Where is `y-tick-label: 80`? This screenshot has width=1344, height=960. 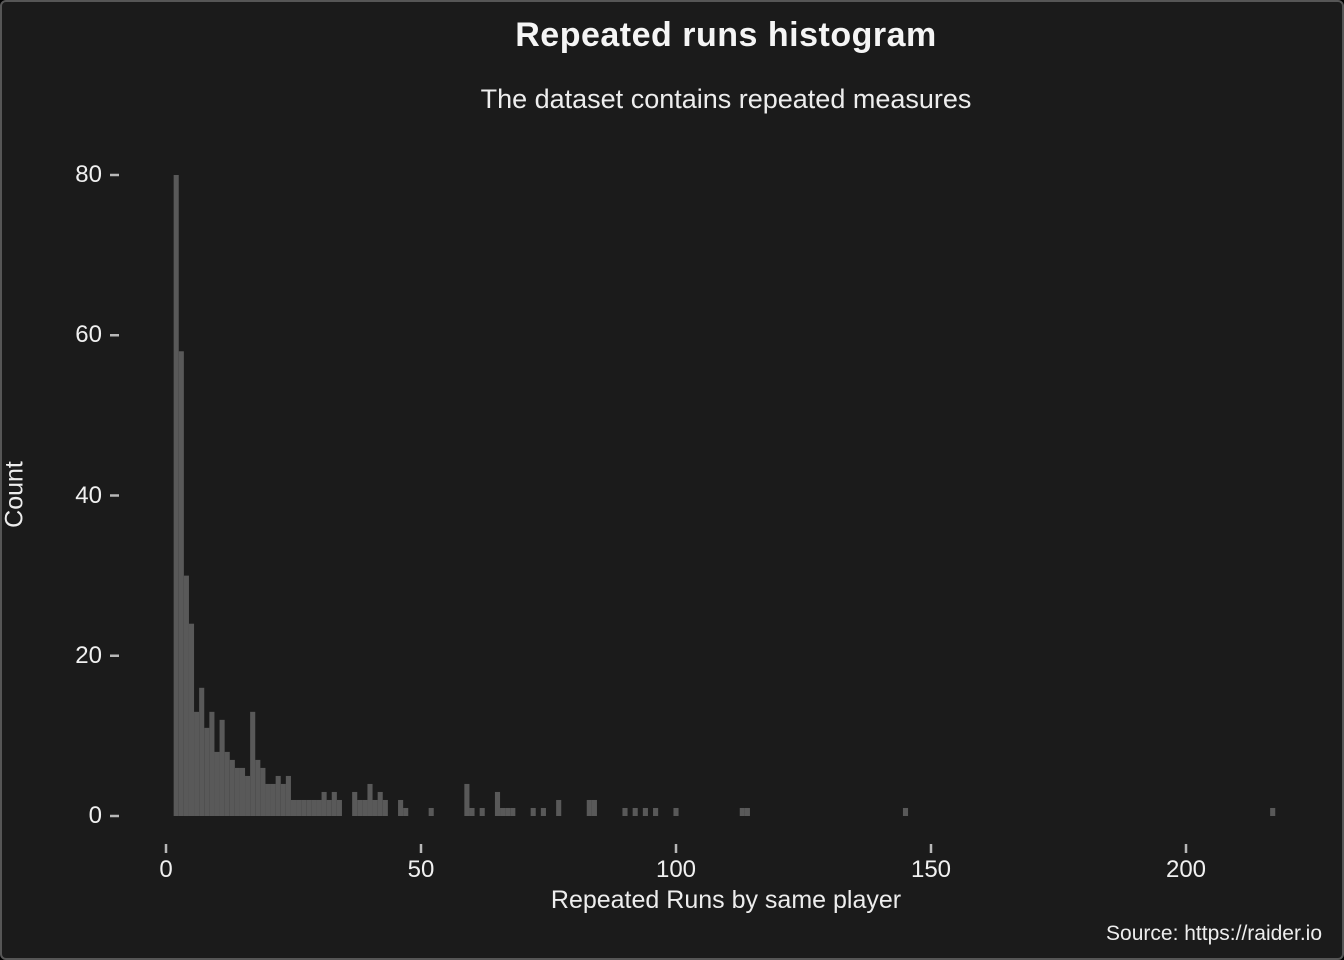 y-tick-label: 80 is located at coordinates (88, 174).